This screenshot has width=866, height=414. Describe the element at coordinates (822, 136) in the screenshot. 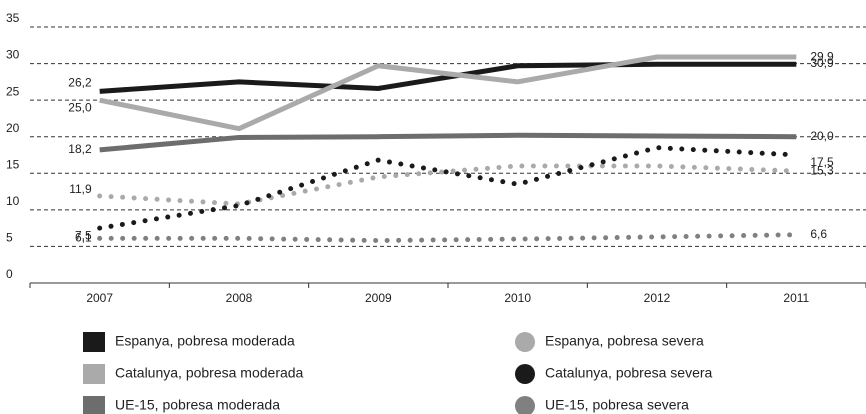

I see `value-label: 20,0` at that location.